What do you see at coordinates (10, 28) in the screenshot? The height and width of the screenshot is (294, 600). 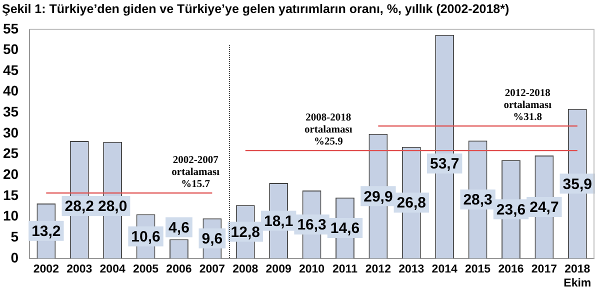 I see `y-tick-label: 55` at bounding box center [10, 28].